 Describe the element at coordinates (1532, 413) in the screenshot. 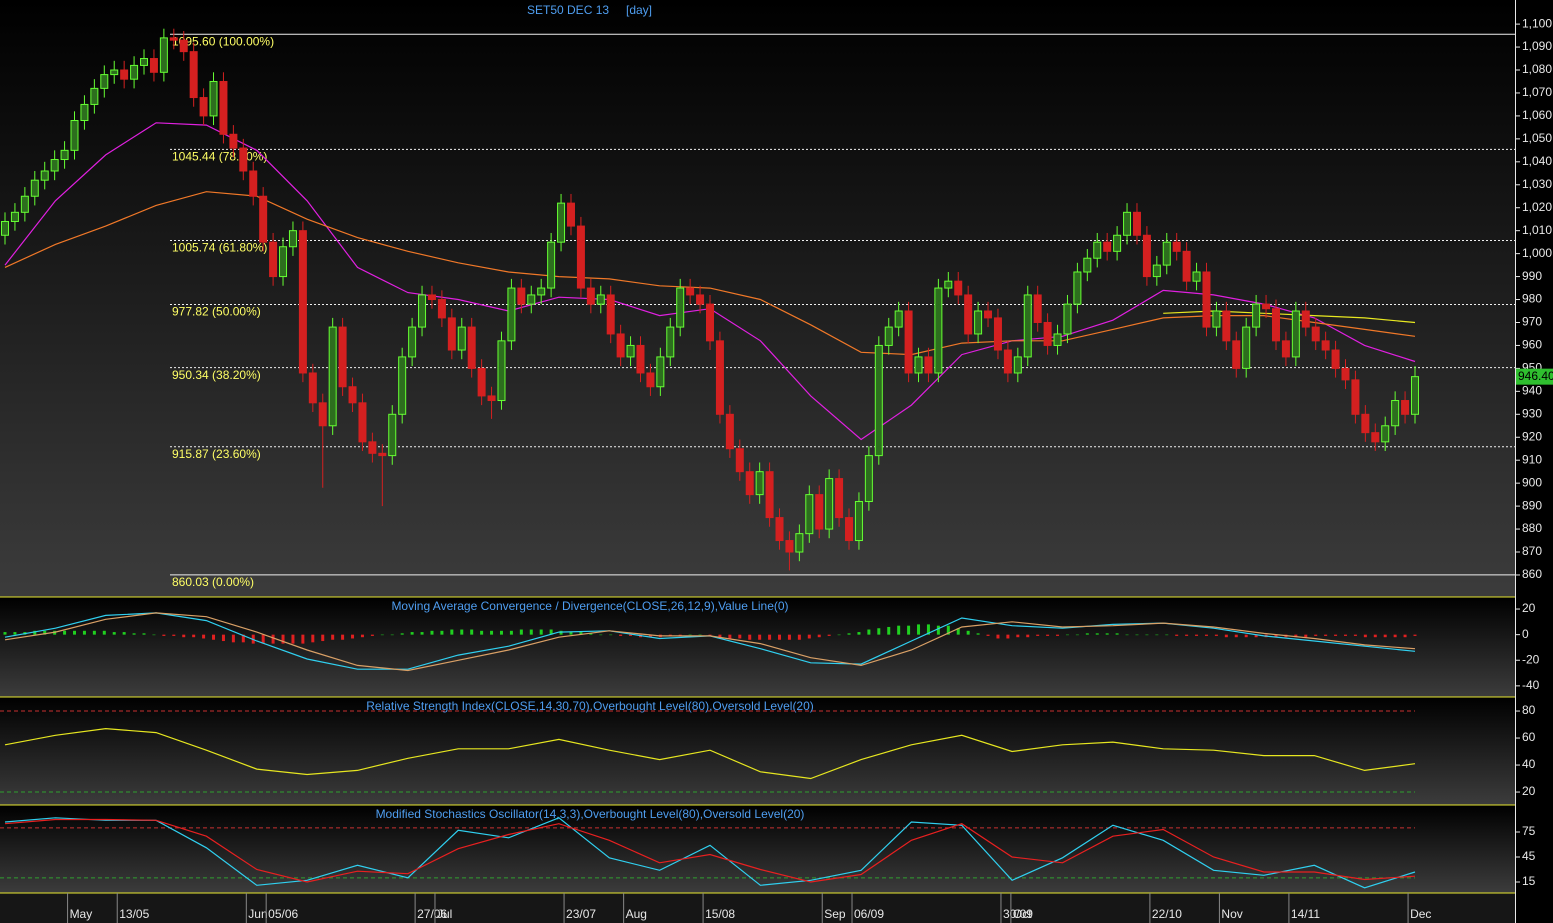

I see `y-tick-label: 930` at that location.